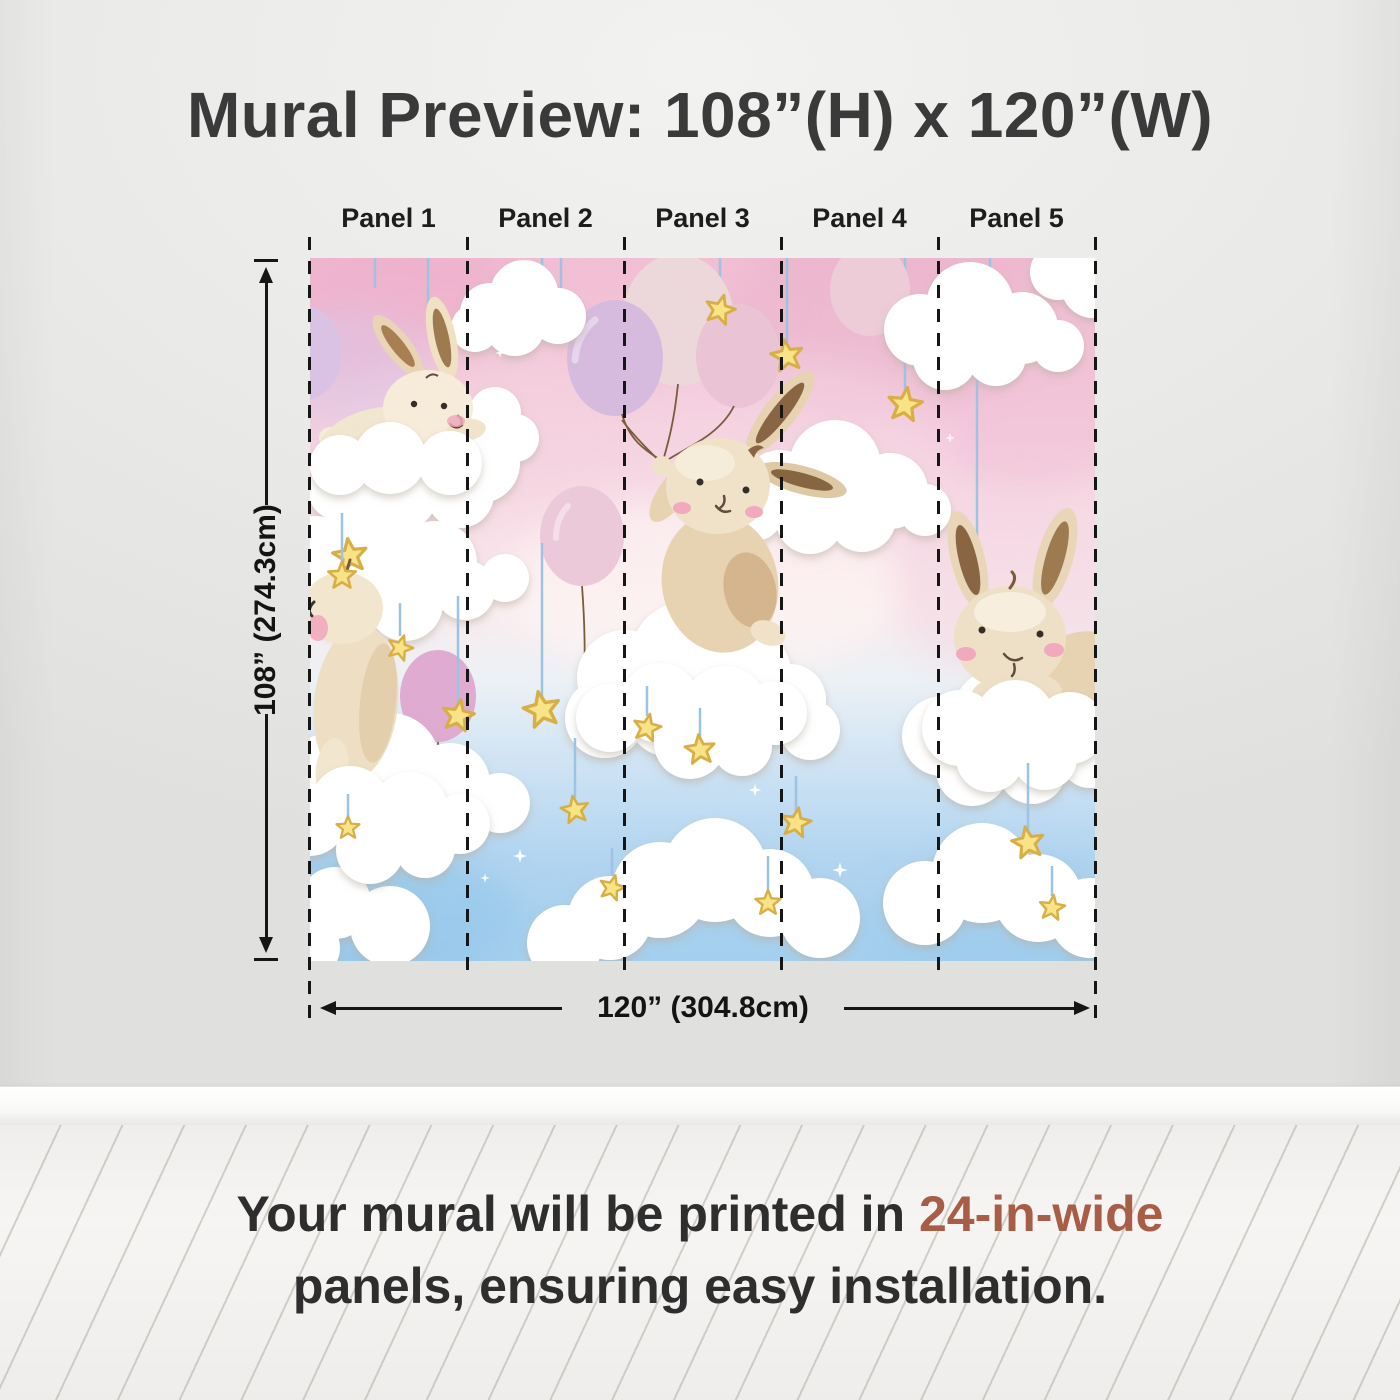 Image resolution: width=1400 pixels, height=1400 pixels. Describe the element at coordinates (449, 1008) in the screenshot. I see `width-dim-line-left` at that location.